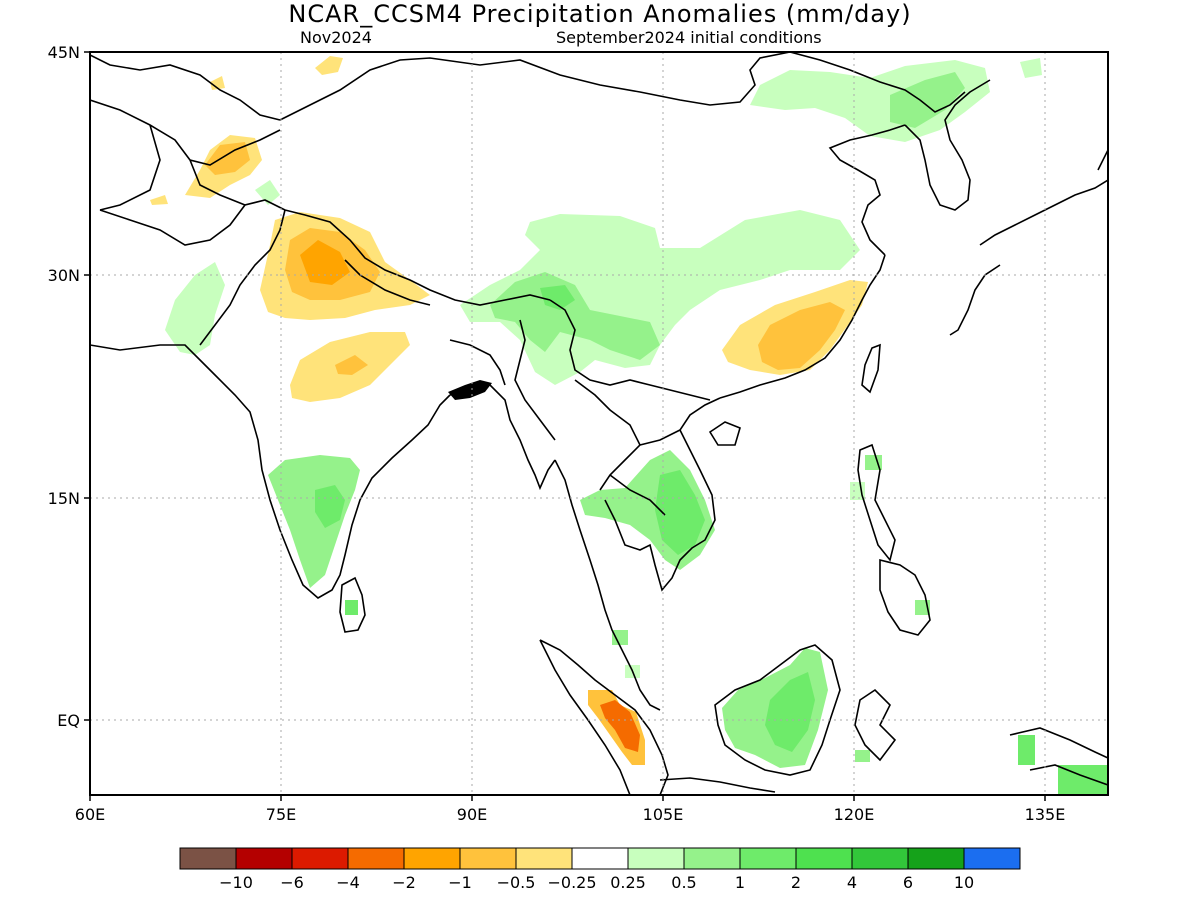  I want to click on border-central-asia, so click(185, 155).